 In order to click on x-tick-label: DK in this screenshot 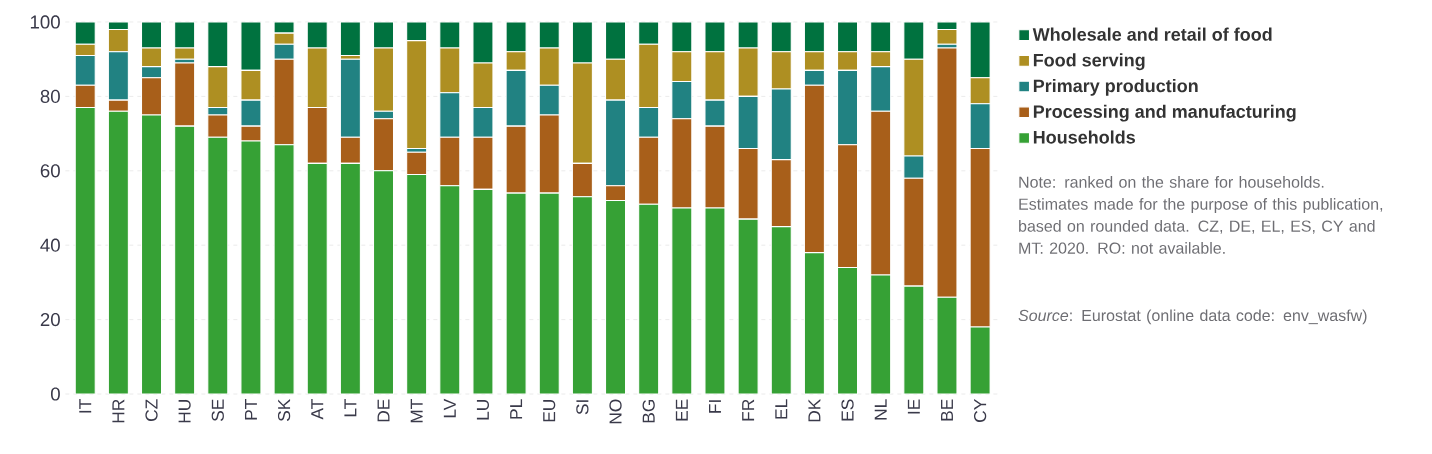, I will do `click(814, 410)`.